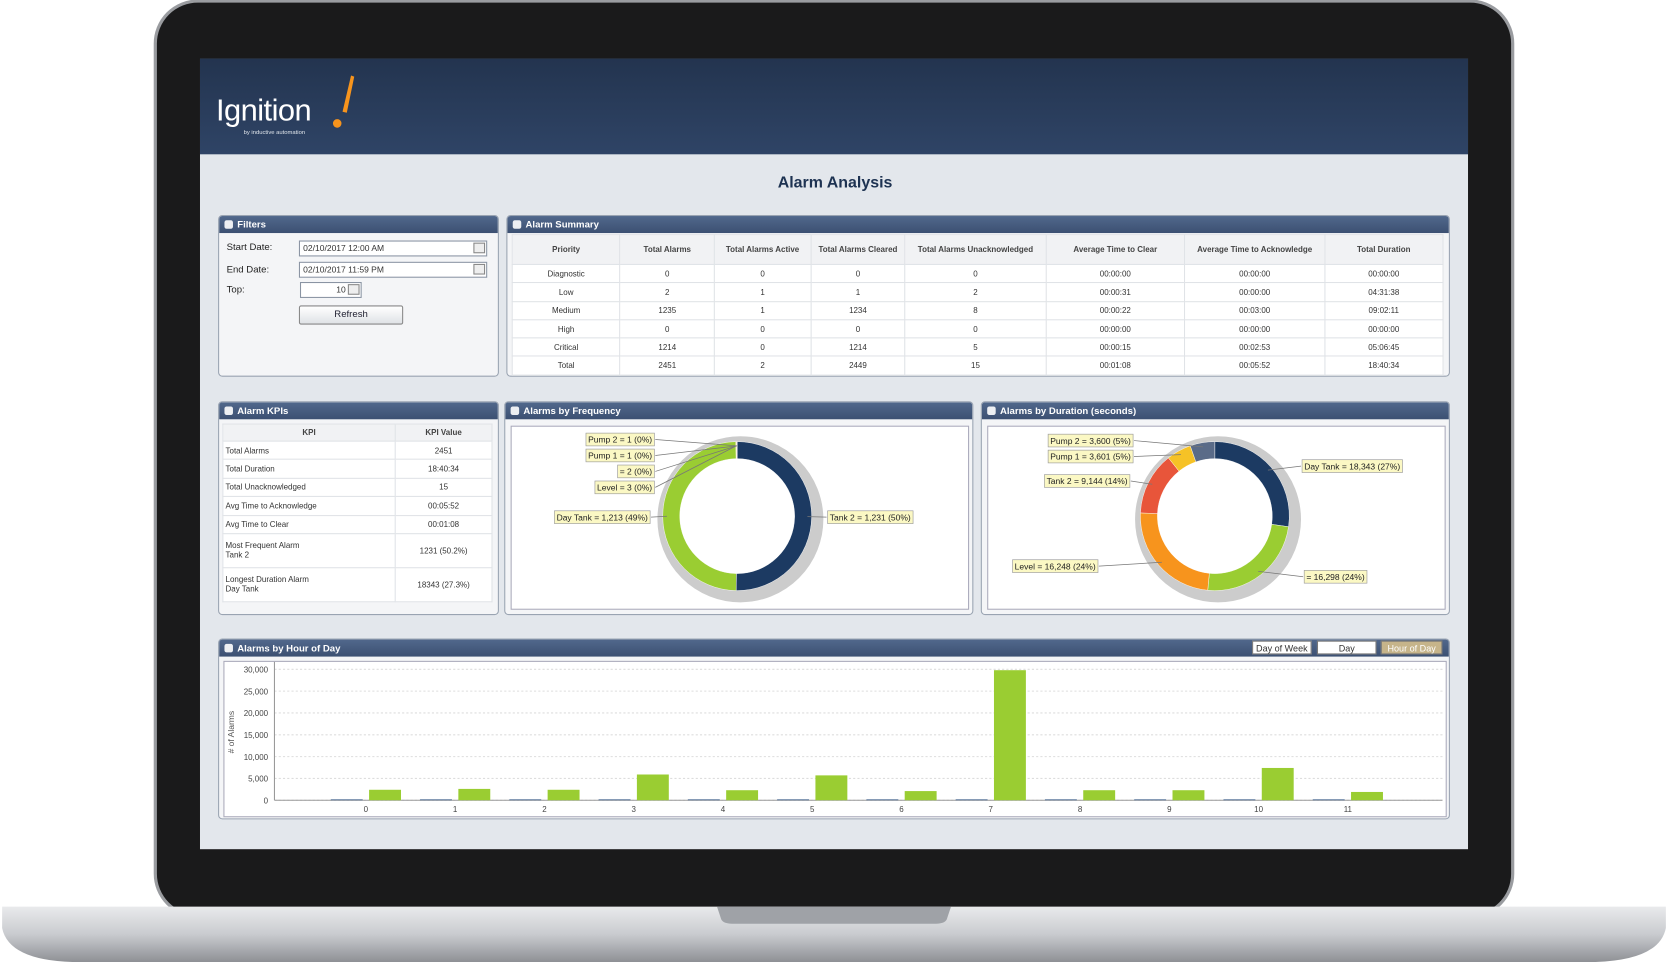 This screenshot has height=962, width=1668. I want to click on column-header: KPI, so click(309, 432).